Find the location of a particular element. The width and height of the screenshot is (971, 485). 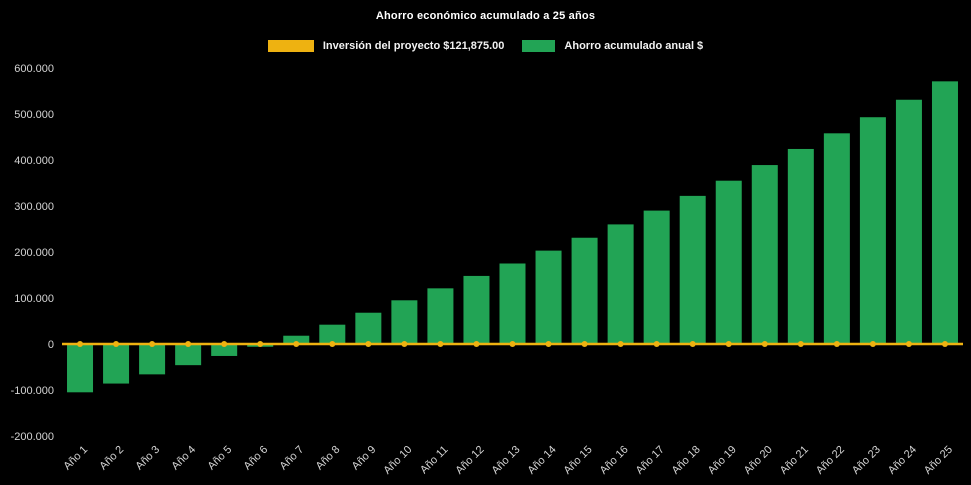

y-tick-label: 400.000 is located at coordinates (34, 161).